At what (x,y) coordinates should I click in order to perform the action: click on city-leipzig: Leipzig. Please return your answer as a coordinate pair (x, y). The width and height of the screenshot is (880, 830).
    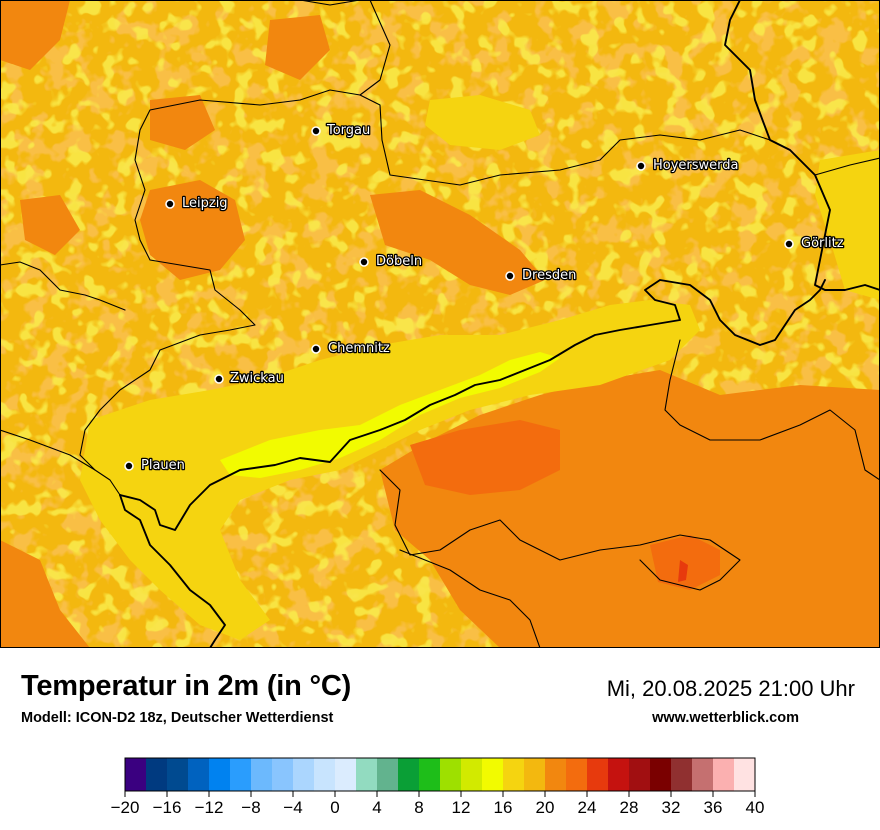
    Looking at the image, I should click on (197, 203).